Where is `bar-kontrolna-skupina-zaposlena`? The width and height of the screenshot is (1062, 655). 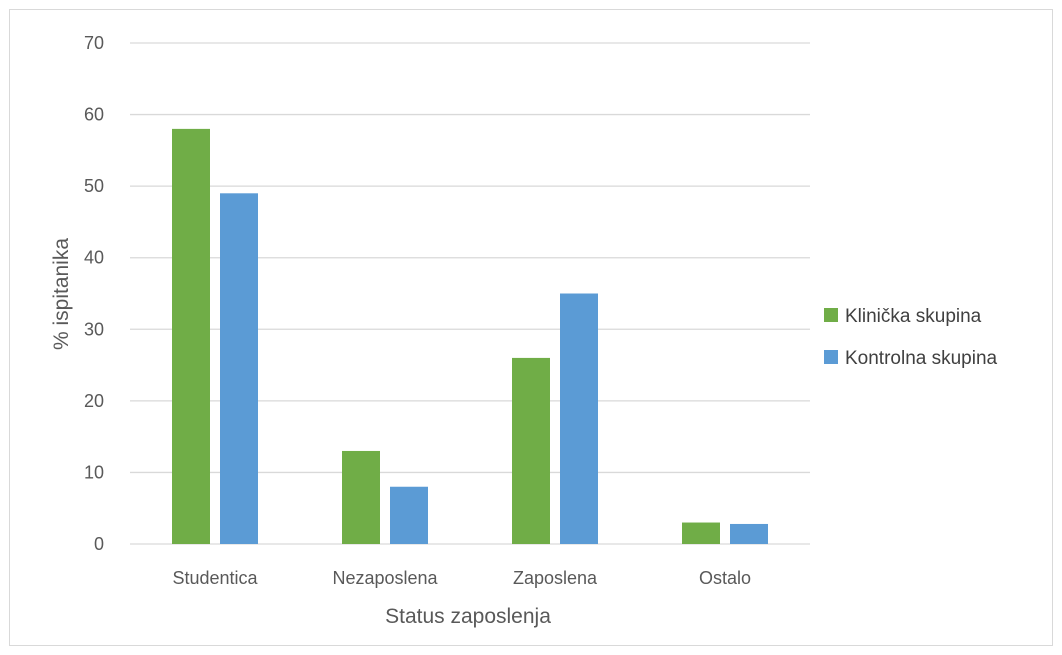 bar-kontrolna-skupina-zaposlena is located at coordinates (579, 418).